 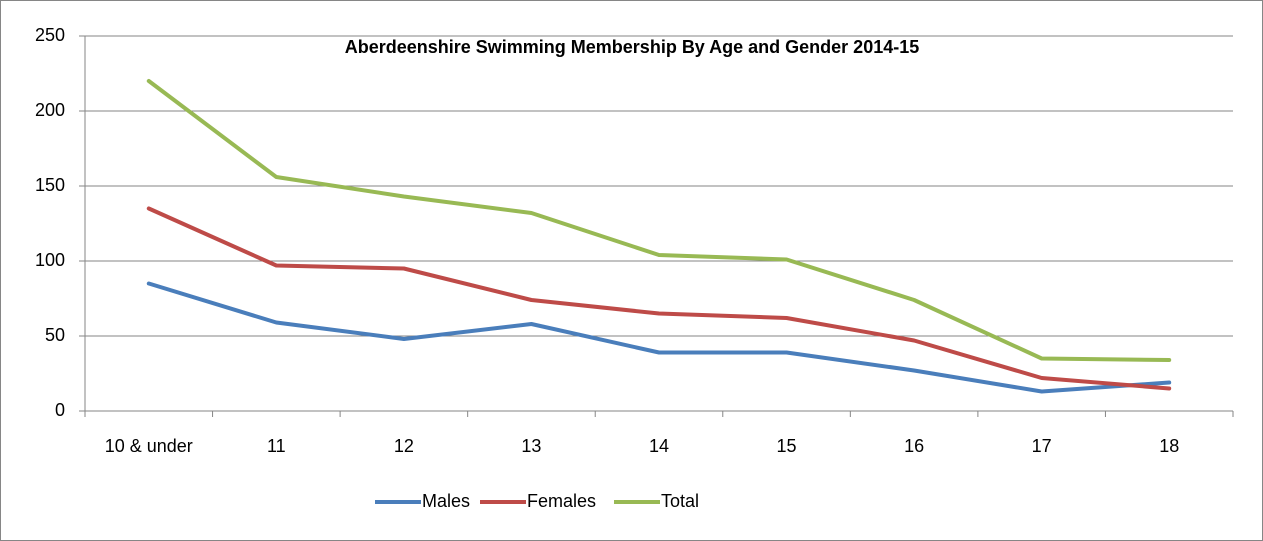 I want to click on x-tick-label: 17, so click(x=1042, y=446).